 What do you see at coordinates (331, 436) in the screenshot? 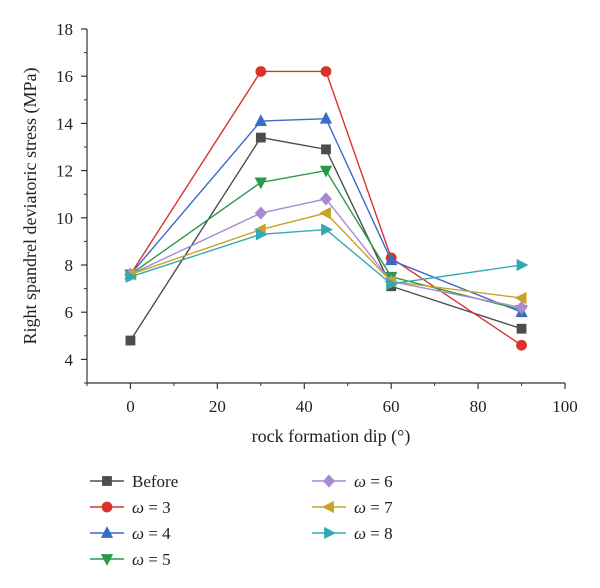
I see `x-axis-title: rock formation dip (°)` at bounding box center [331, 436].